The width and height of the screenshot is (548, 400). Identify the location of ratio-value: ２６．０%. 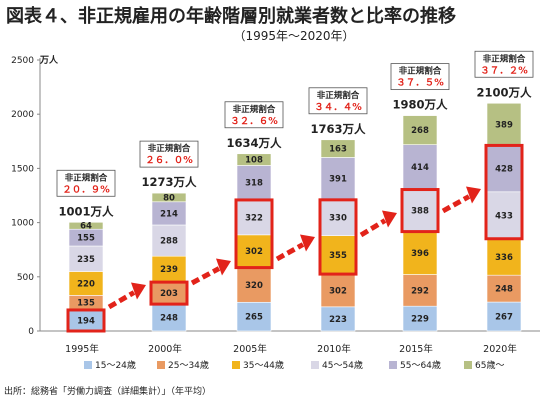
(169, 160).